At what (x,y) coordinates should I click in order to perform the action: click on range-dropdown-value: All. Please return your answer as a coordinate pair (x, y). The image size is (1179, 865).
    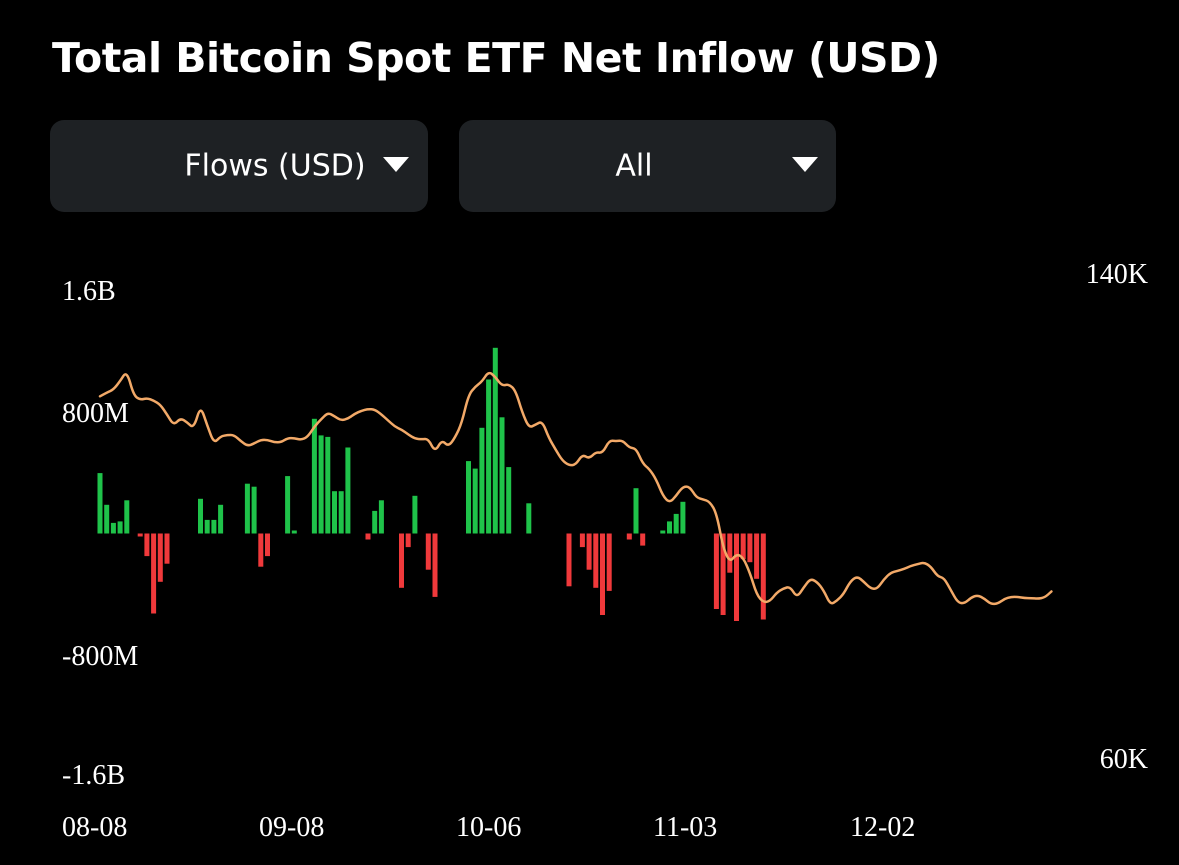
    Looking at the image, I should click on (634, 166).